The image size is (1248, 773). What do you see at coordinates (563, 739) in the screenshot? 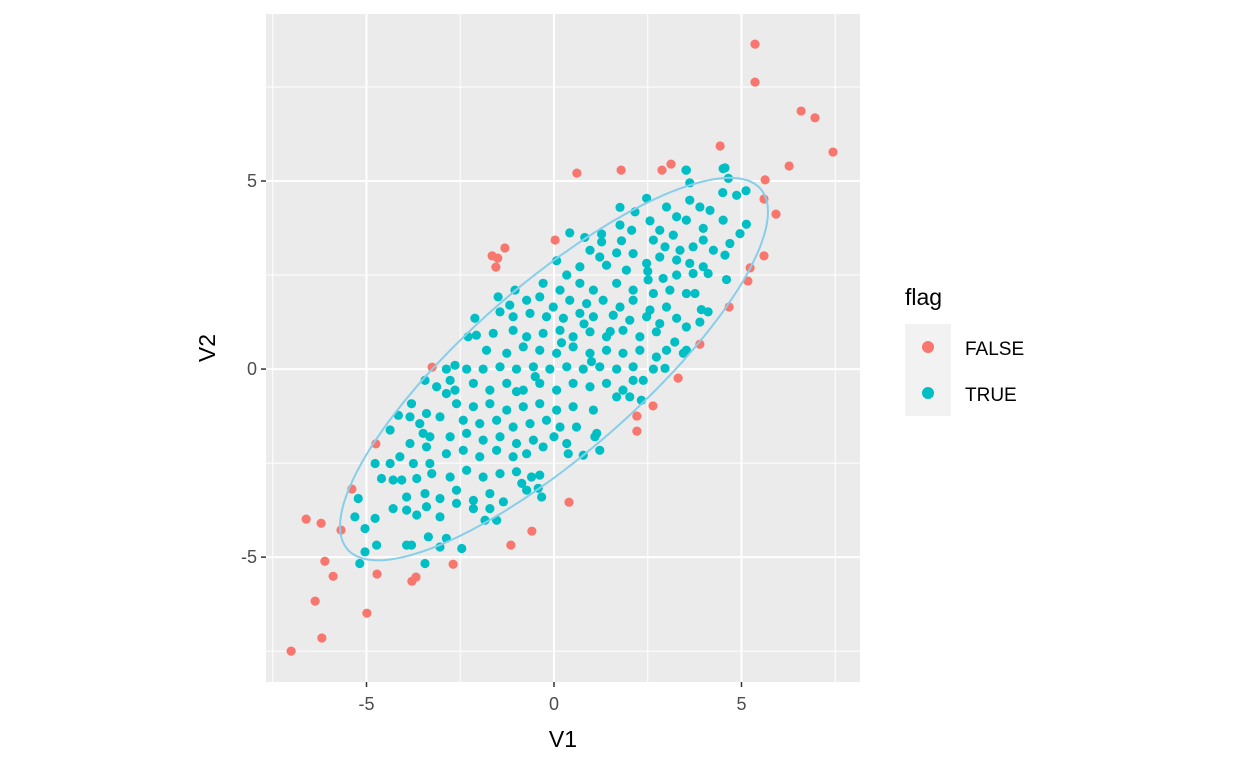
I see `x-axis-label: V1` at bounding box center [563, 739].